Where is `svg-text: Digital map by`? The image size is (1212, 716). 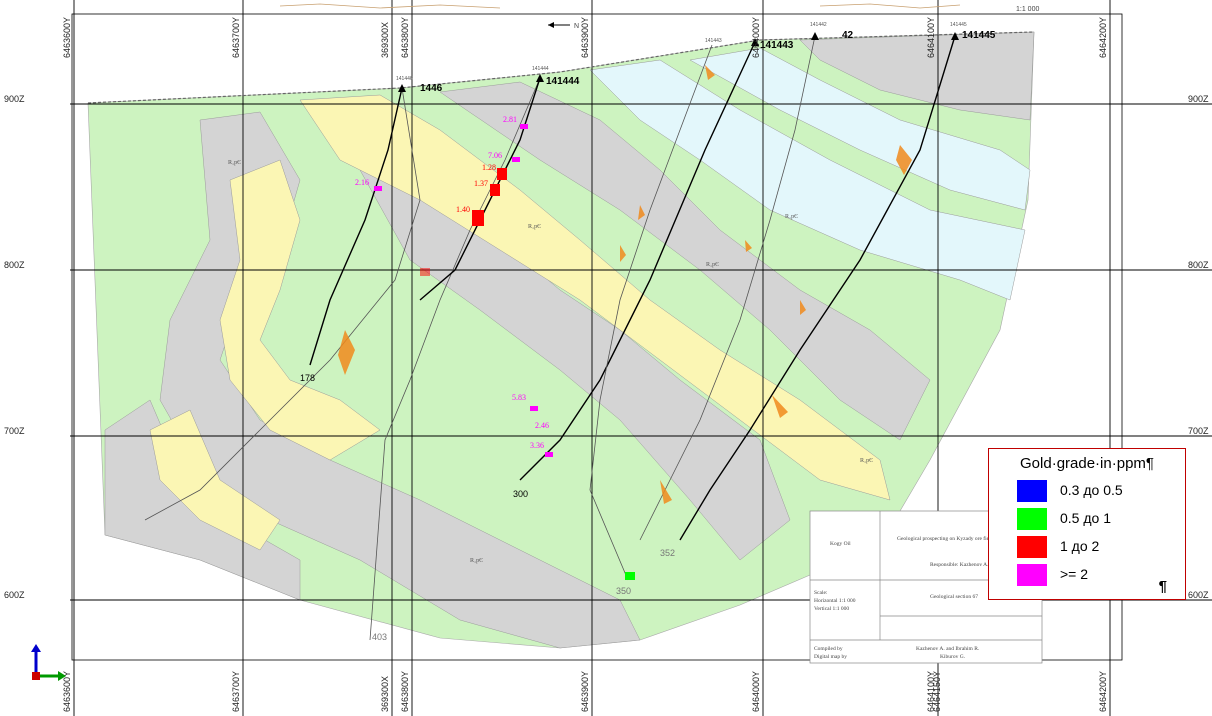 svg-text: Digital map by is located at coordinates (830, 657).